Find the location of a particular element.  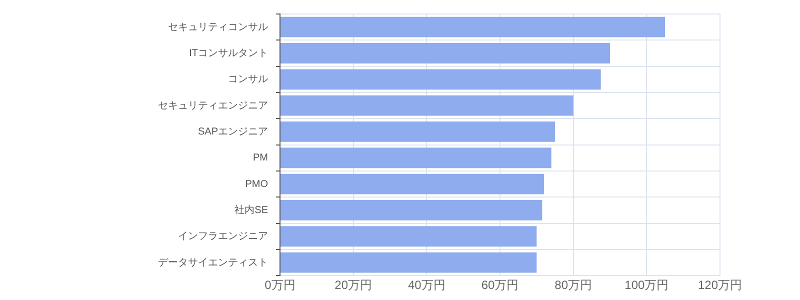

y-tick-label: SAPエンジニア is located at coordinates (233, 132).